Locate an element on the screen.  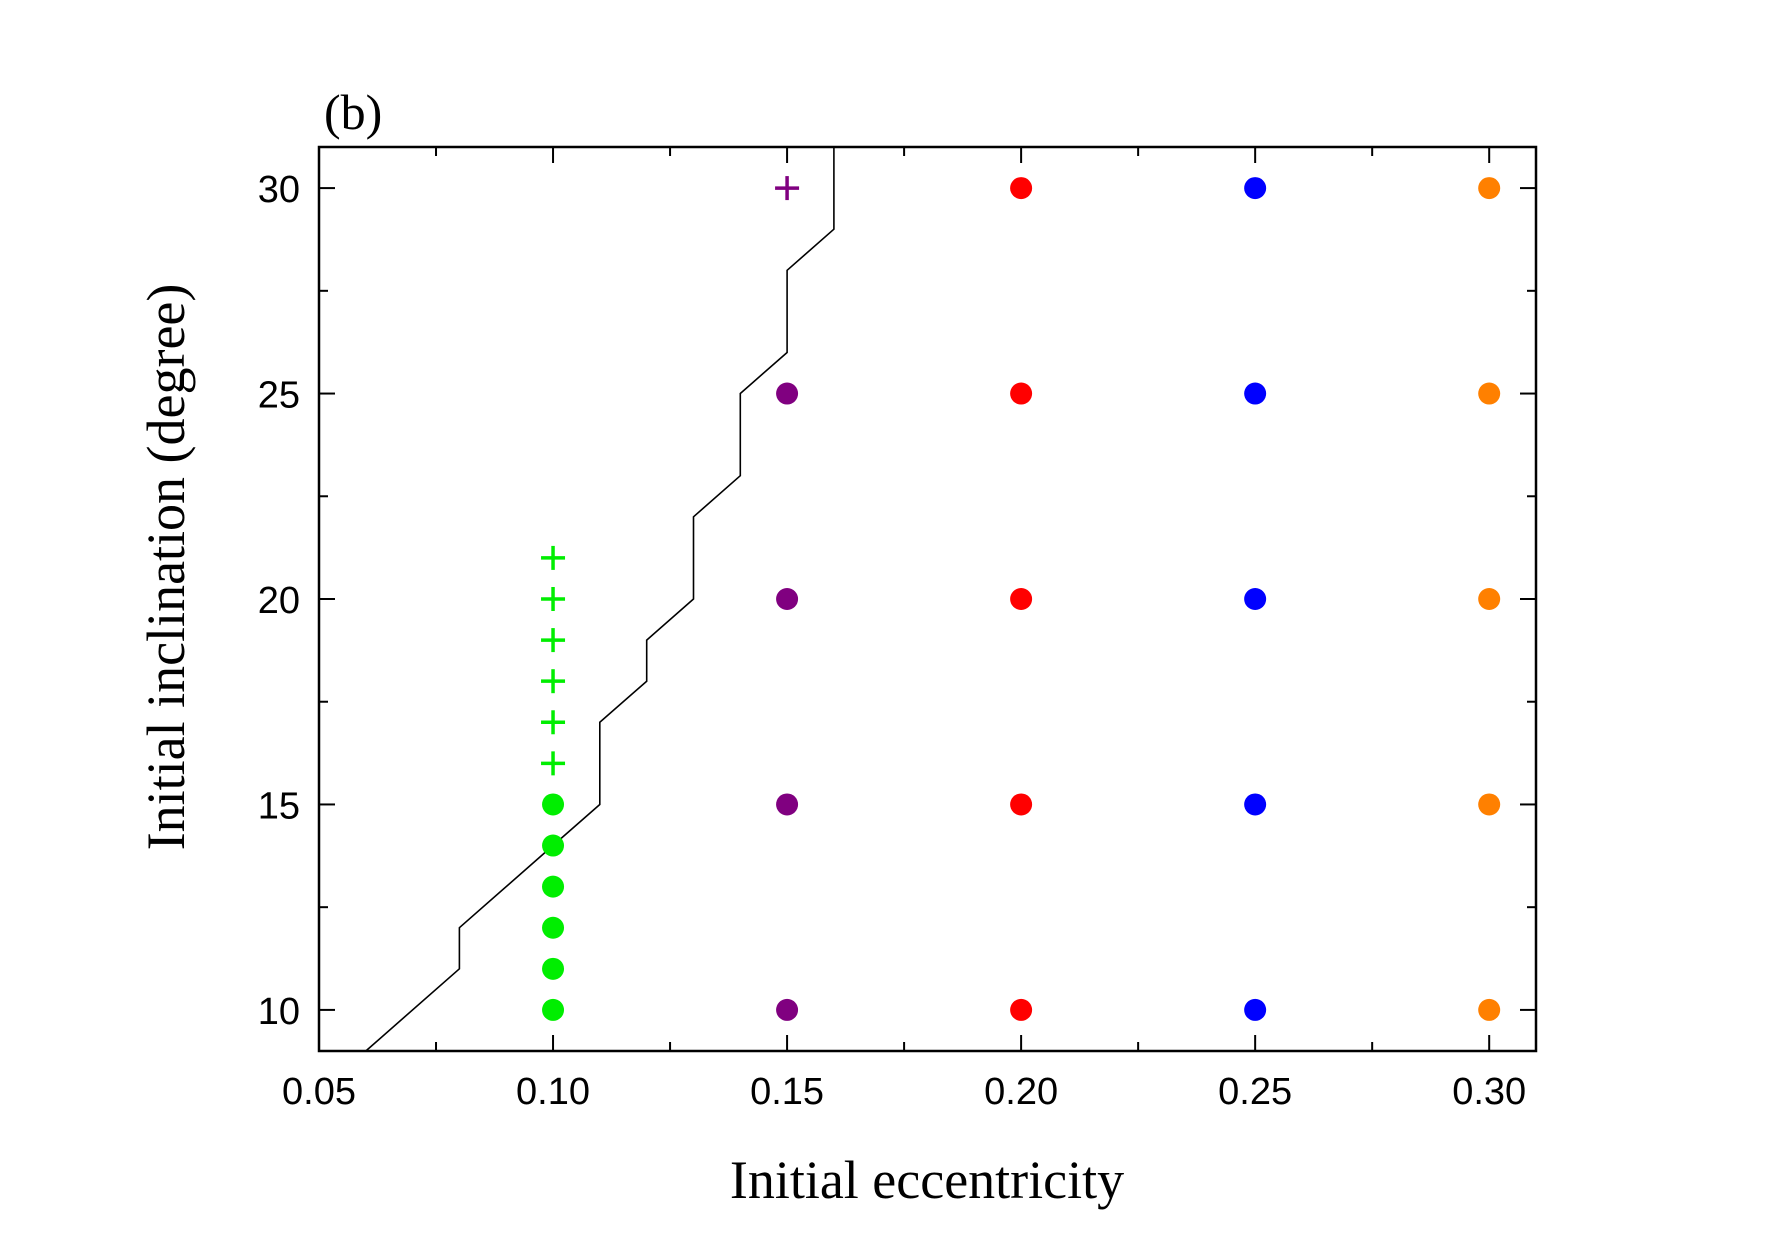
y-axis-title: Initial inclination (degree) is located at coordinates (166, 567).